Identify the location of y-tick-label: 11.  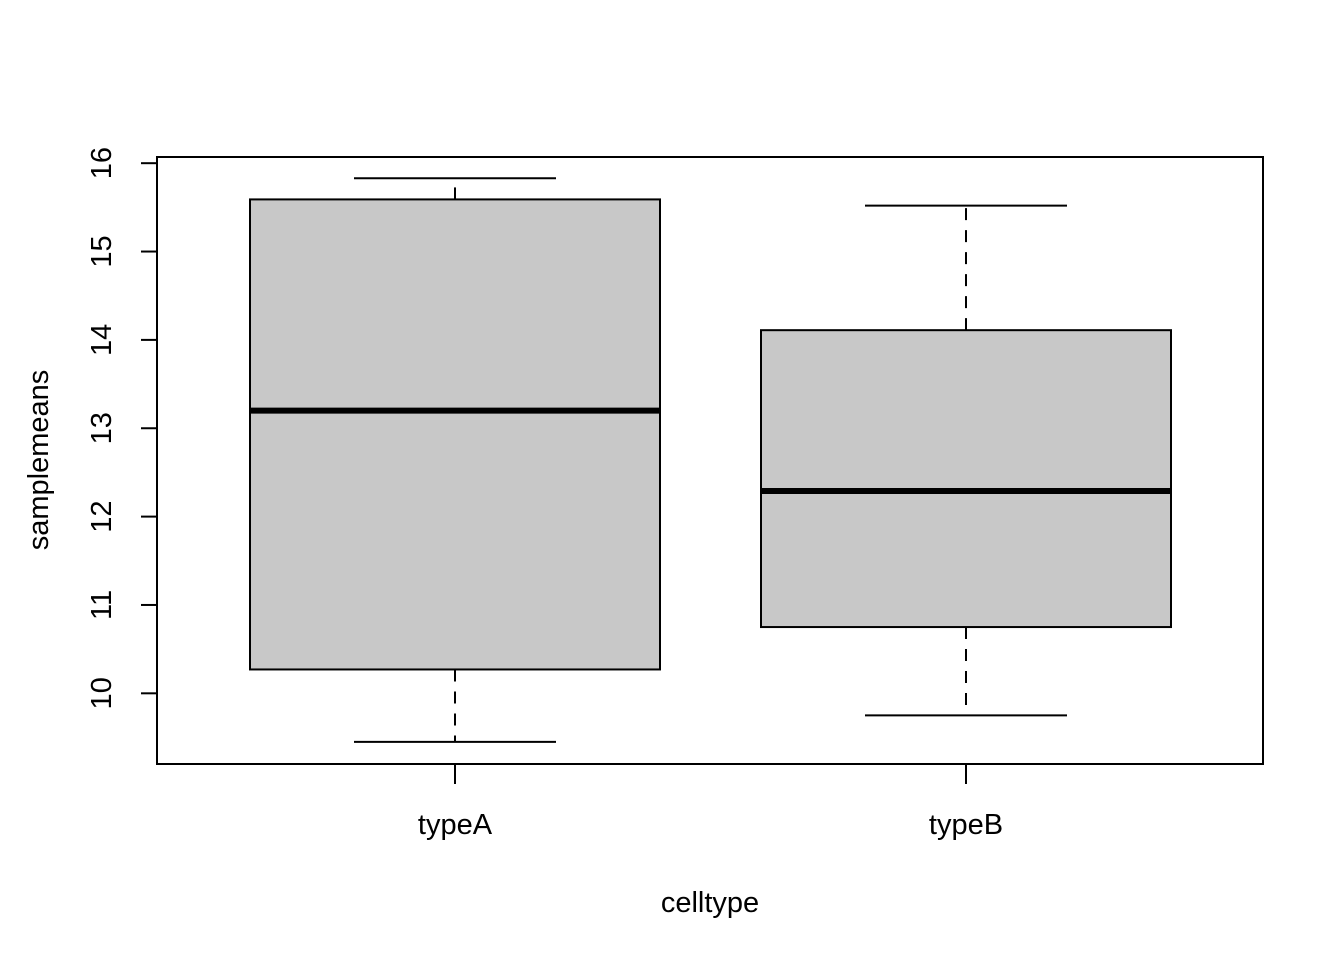
(102, 605).